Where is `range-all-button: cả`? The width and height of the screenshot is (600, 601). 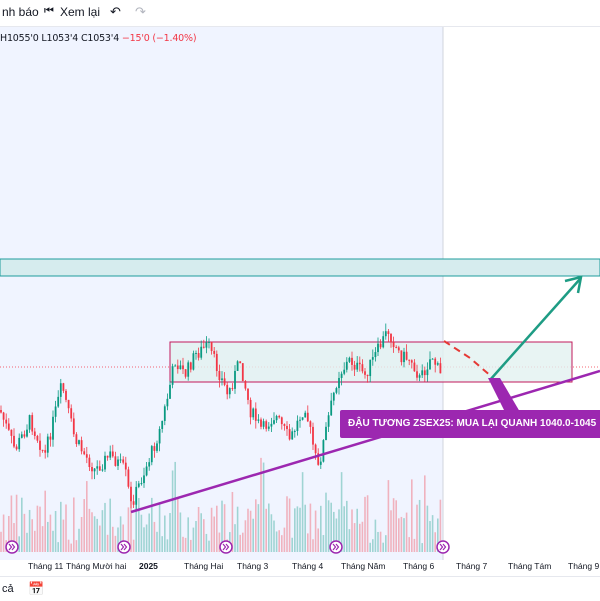
range-all-button: cả is located at coordinates (8, 589).